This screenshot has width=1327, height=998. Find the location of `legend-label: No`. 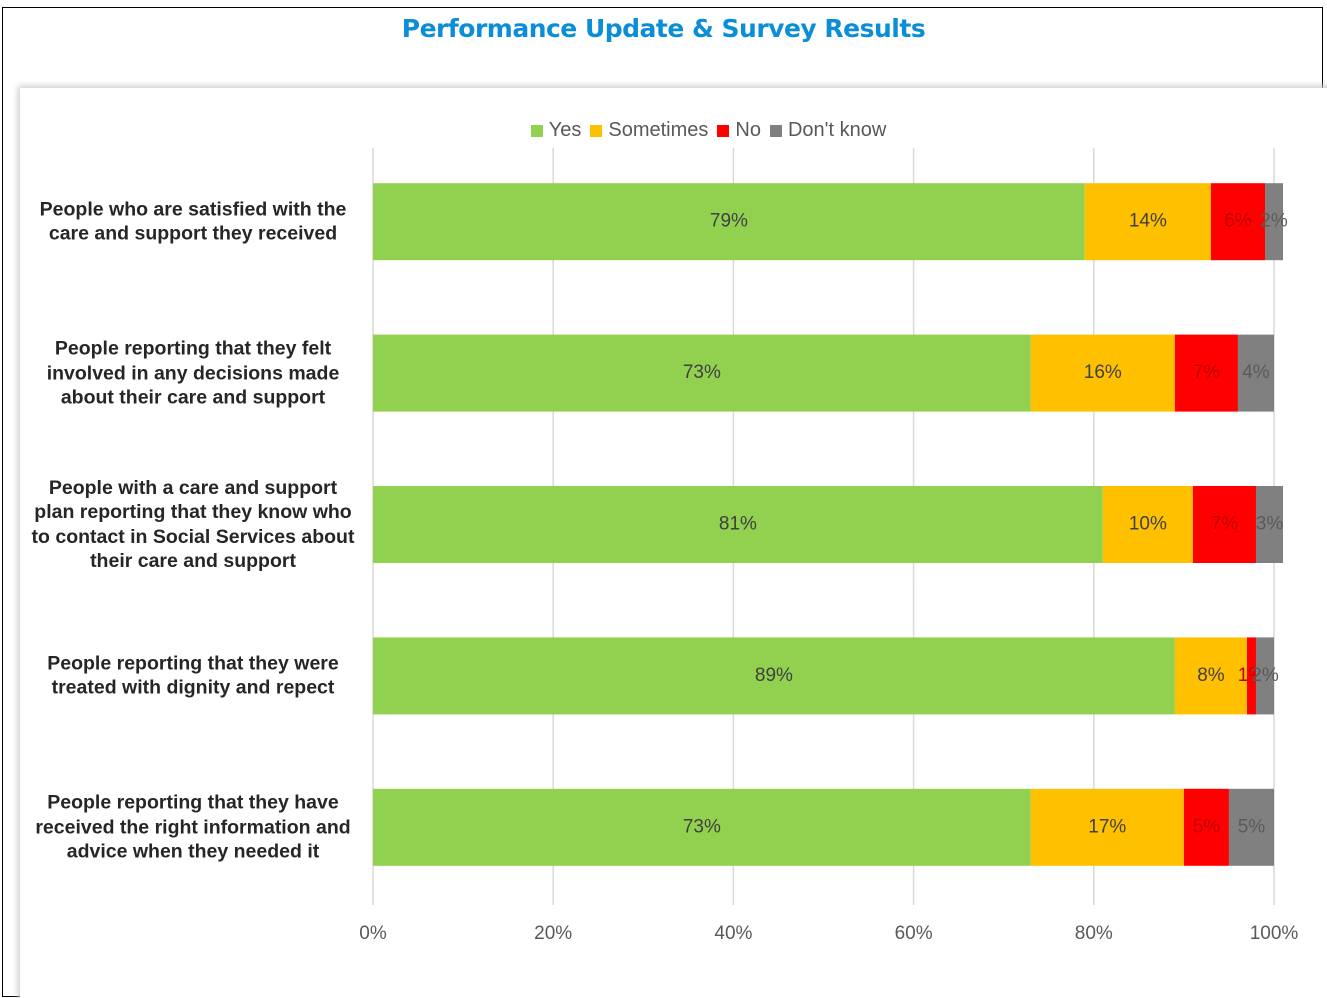

legend-label: No is located at coordinates (748, 130).